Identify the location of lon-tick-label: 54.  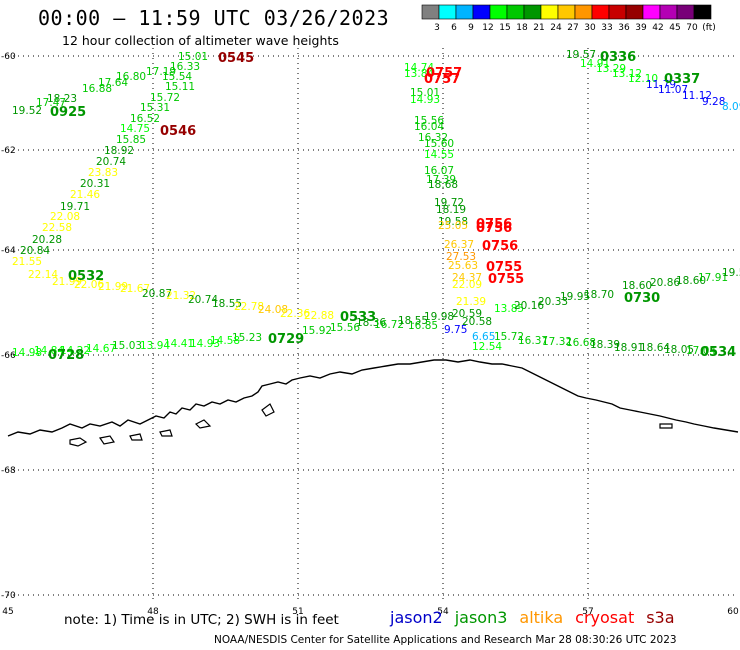
(443, 612).